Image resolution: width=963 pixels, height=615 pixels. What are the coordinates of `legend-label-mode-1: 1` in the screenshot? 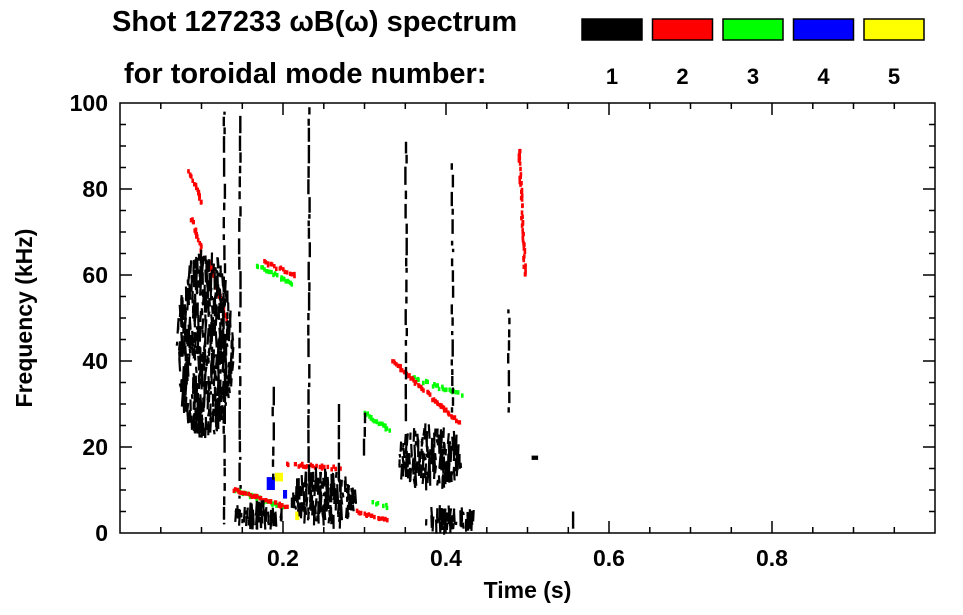 It's located at (612, 76).